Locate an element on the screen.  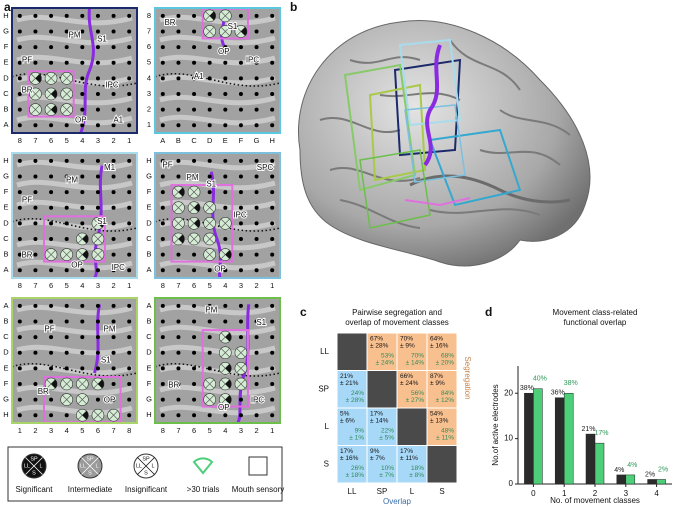
bar-percent-label: 38% is located at coordinates (571, 383).